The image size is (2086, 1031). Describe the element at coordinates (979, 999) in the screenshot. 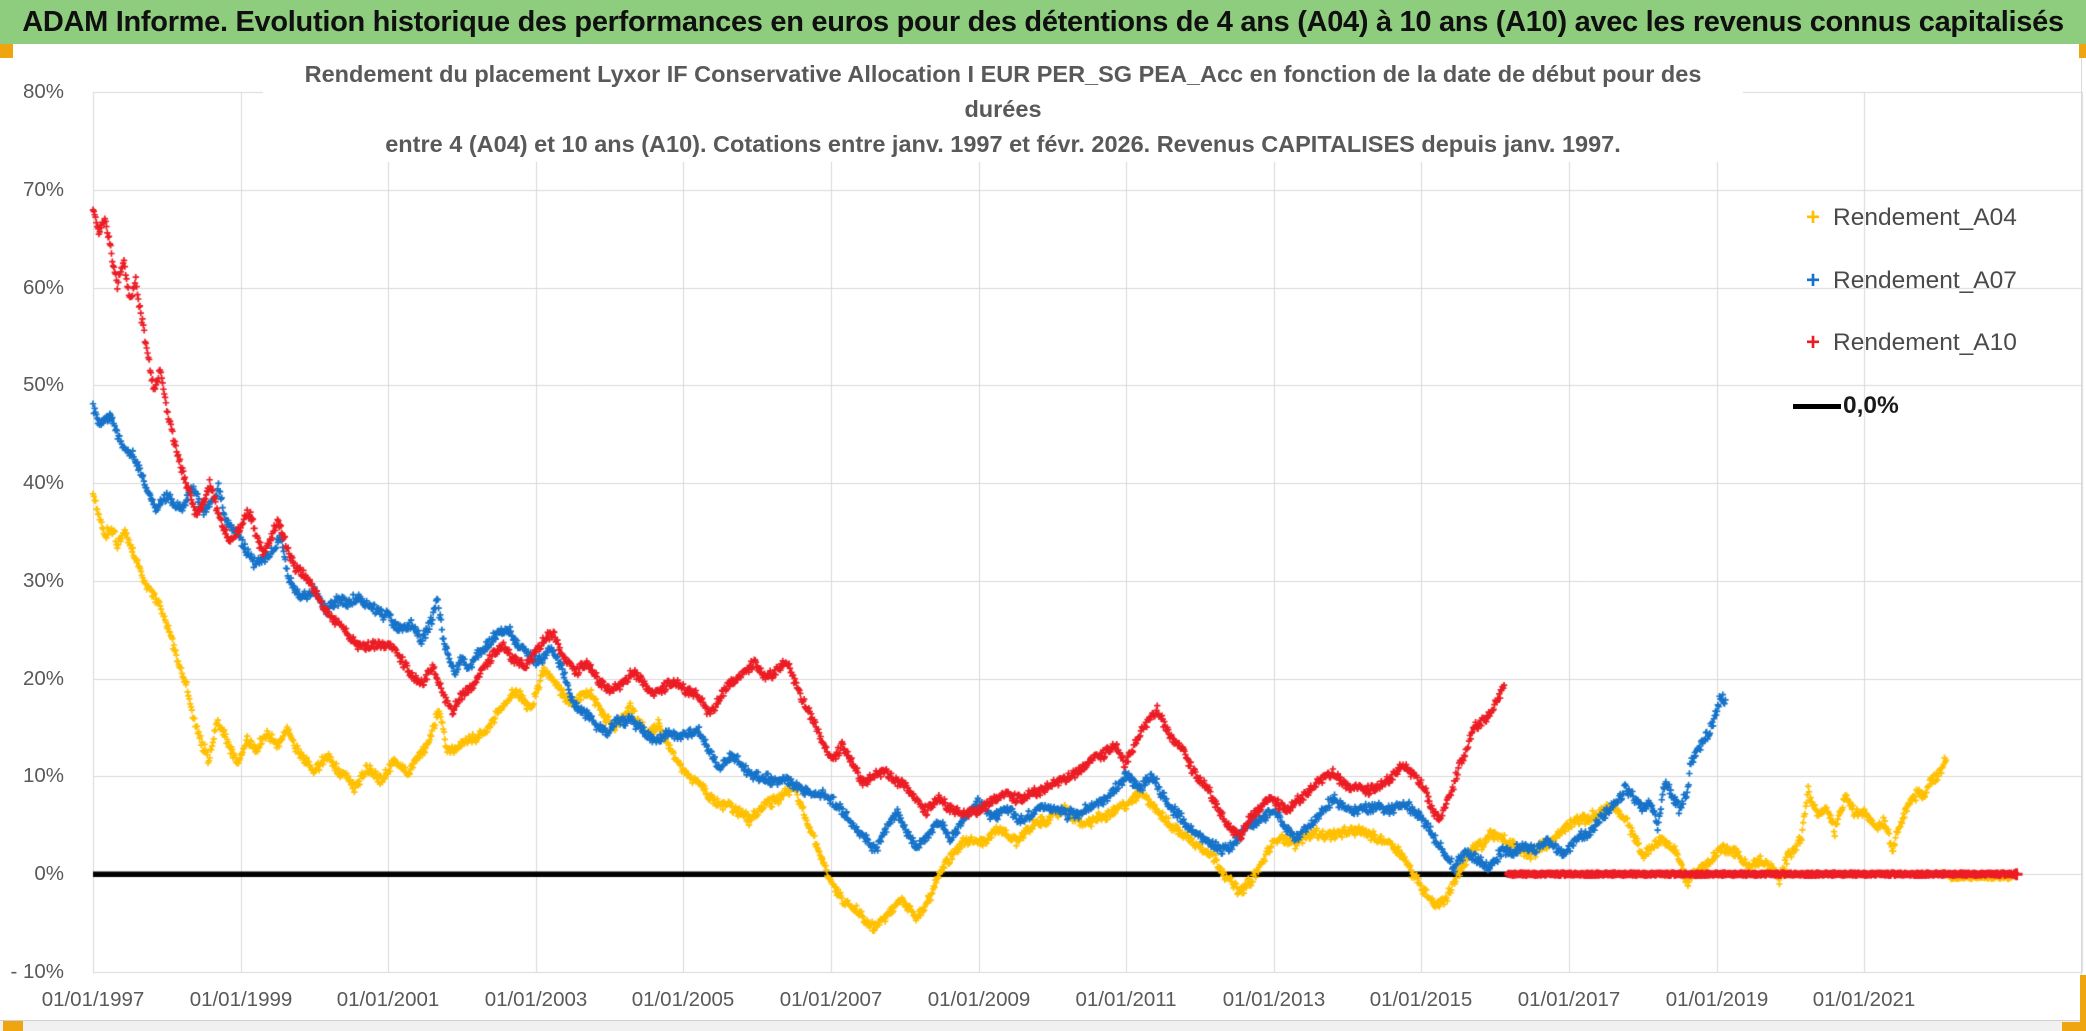

I see `x-axis-label: 01/01/2009` at that location.